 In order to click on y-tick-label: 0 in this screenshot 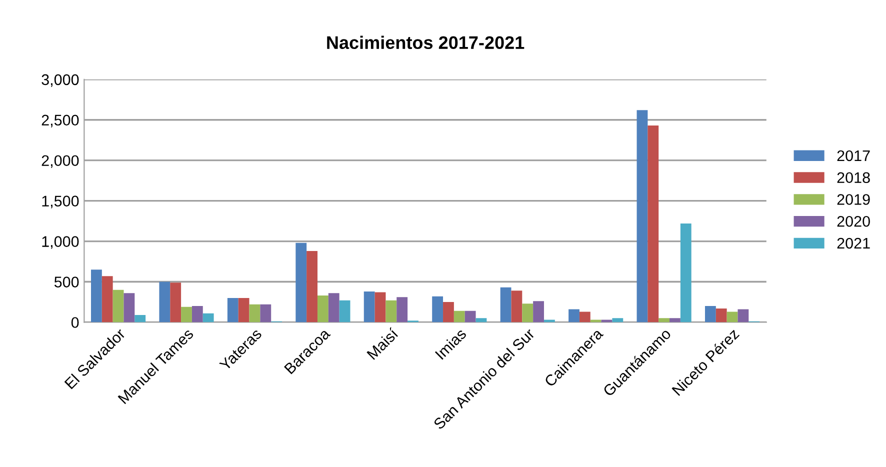, I will do `click(75, 322)`.